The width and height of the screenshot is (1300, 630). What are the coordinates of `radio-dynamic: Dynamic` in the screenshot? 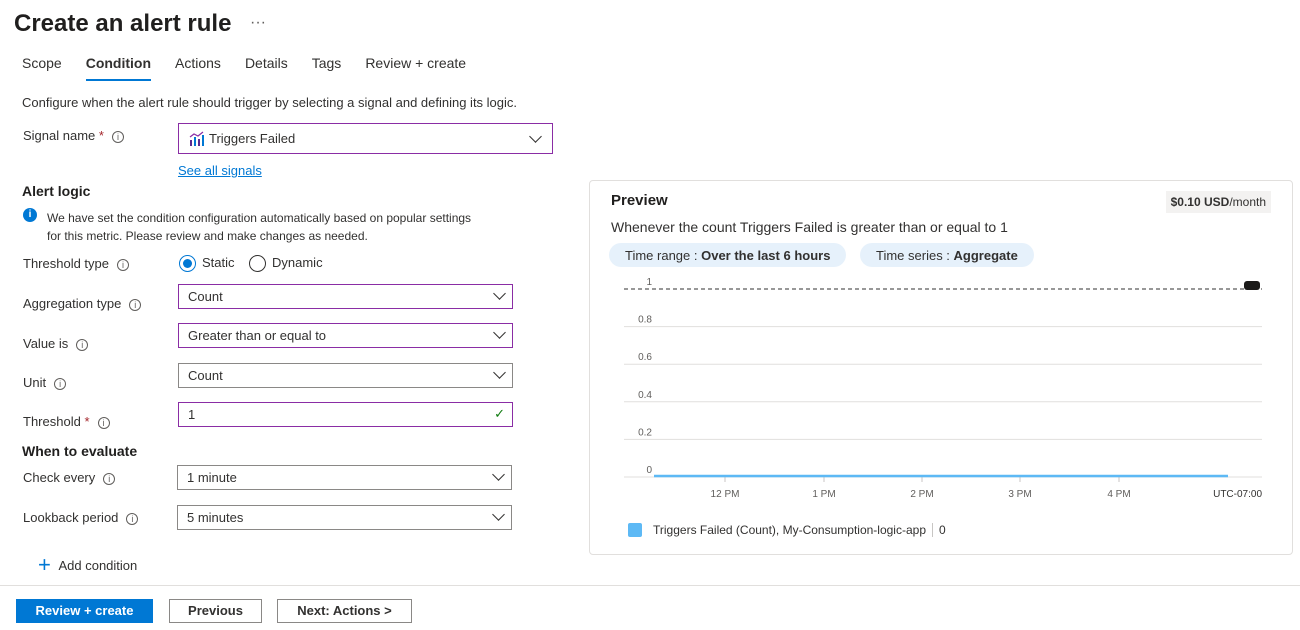 It's located at (286, 264).